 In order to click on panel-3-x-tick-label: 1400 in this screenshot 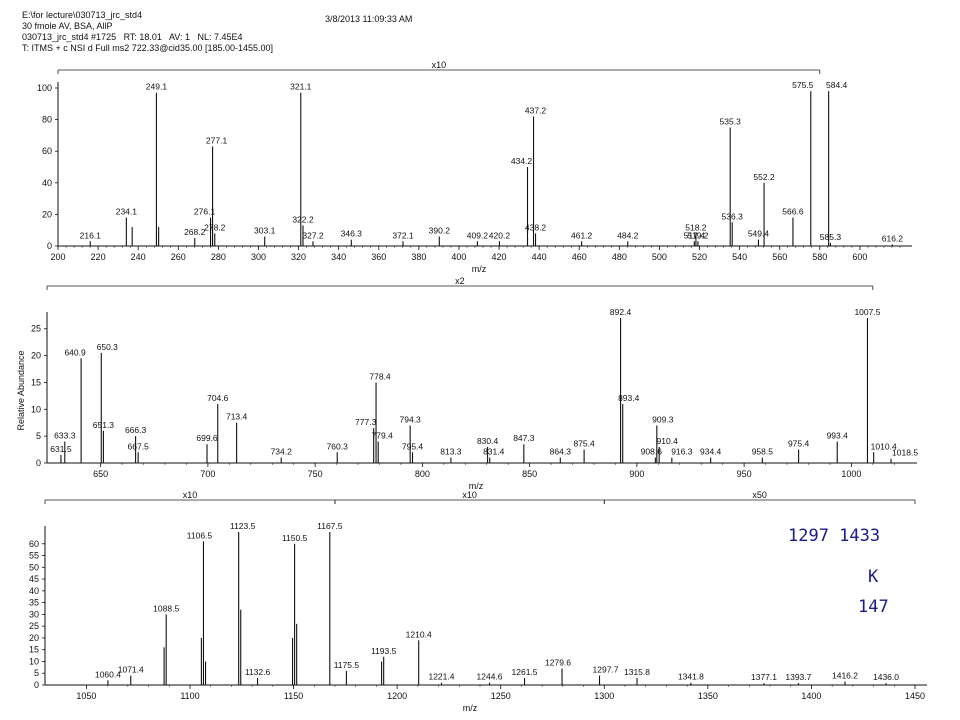, I will do `click(811, 696)`.